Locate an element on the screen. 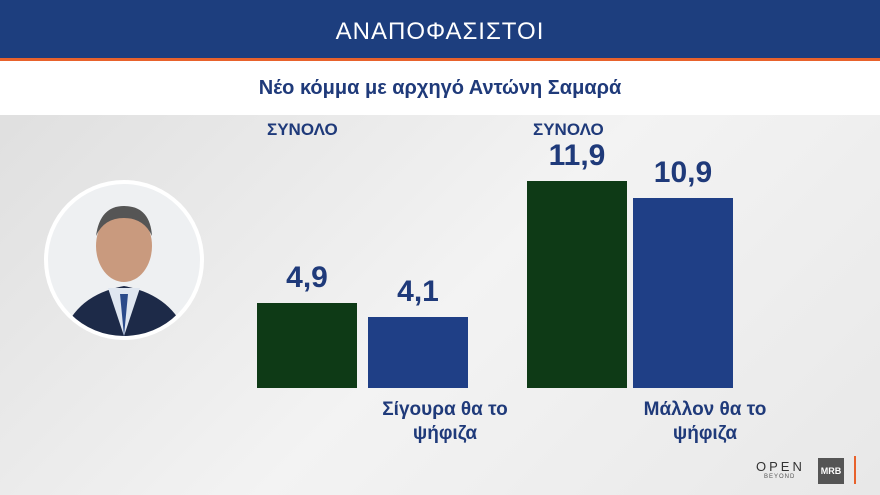 The height and width of the screenshot is (495, 880). portrait is located at coordinates (124, 260).